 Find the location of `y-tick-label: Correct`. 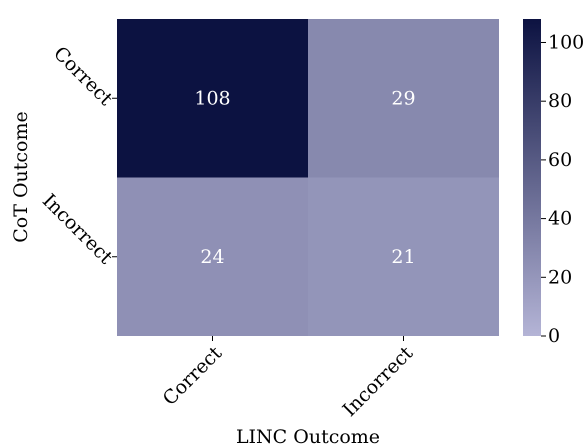

y-tick-label: Correct is located at coordinates (83, 76).